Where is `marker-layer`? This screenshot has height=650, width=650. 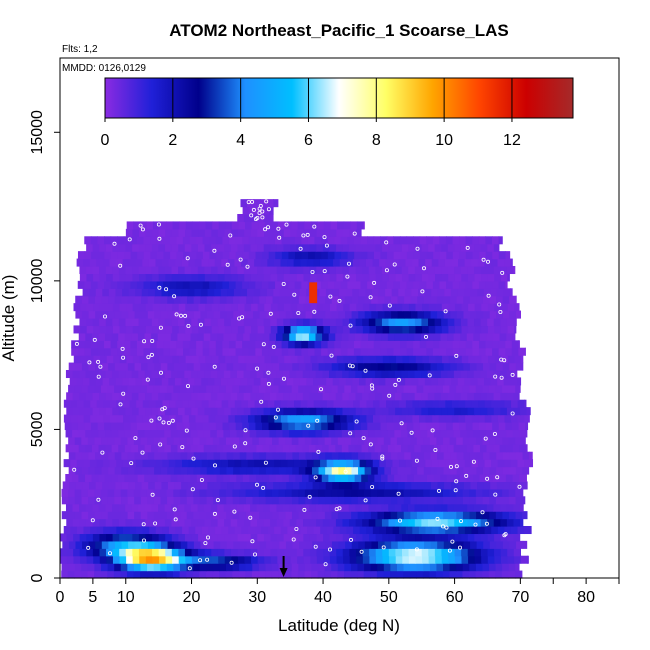
marker-layer is located at coordinates (283, 566).